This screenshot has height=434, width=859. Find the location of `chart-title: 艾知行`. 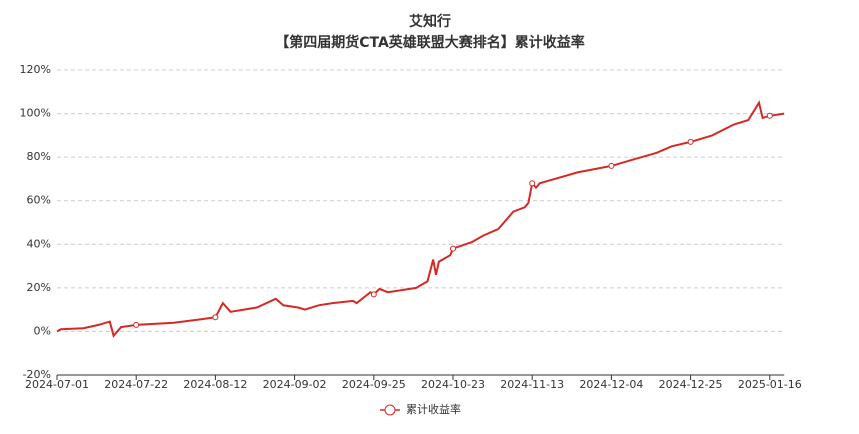

chart-title: 艾知行 is located at coordinates (430, 21).